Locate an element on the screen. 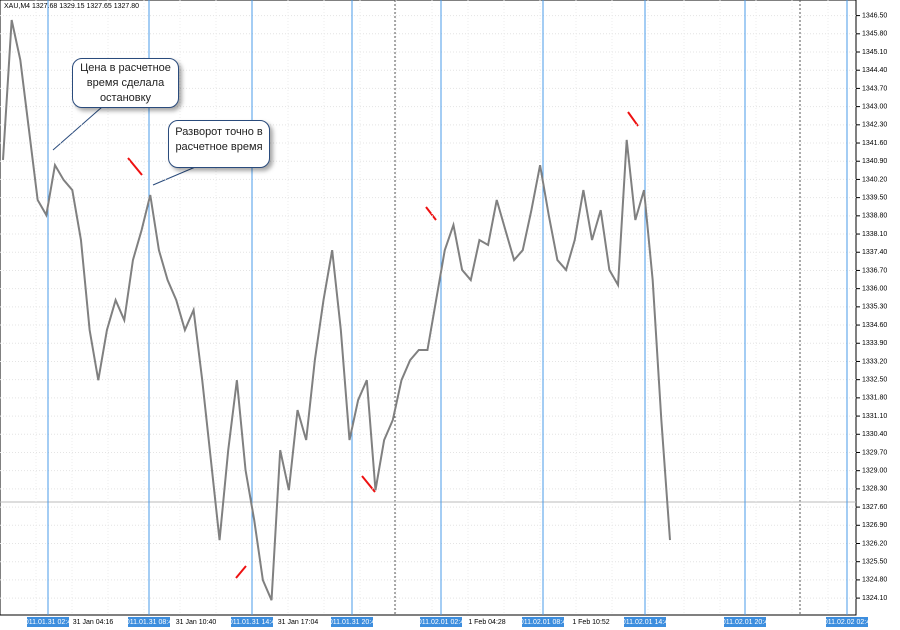 This screenshot has width=900, height=630. callout-pointer is located at coordinates (176, 175).